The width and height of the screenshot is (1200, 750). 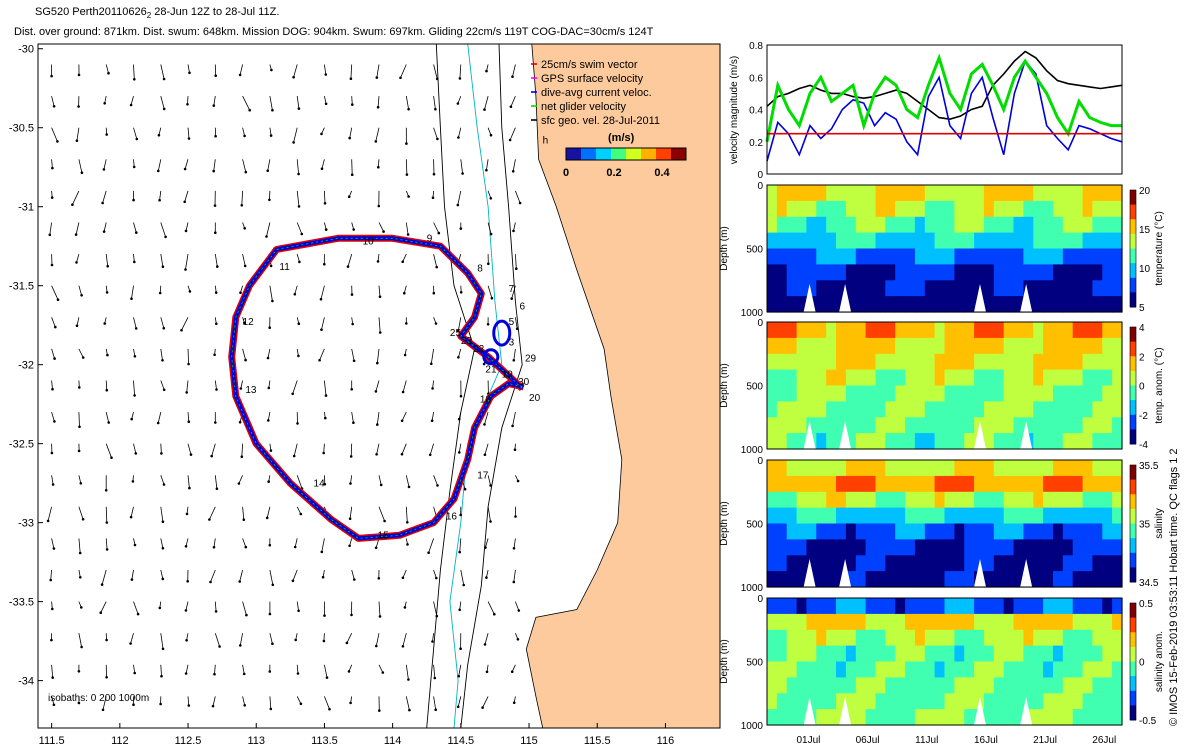 What do you see at coordinates (666, 741) in the screenshot?
I see `x-tick-label: 116` at bounding box center [666, 741].